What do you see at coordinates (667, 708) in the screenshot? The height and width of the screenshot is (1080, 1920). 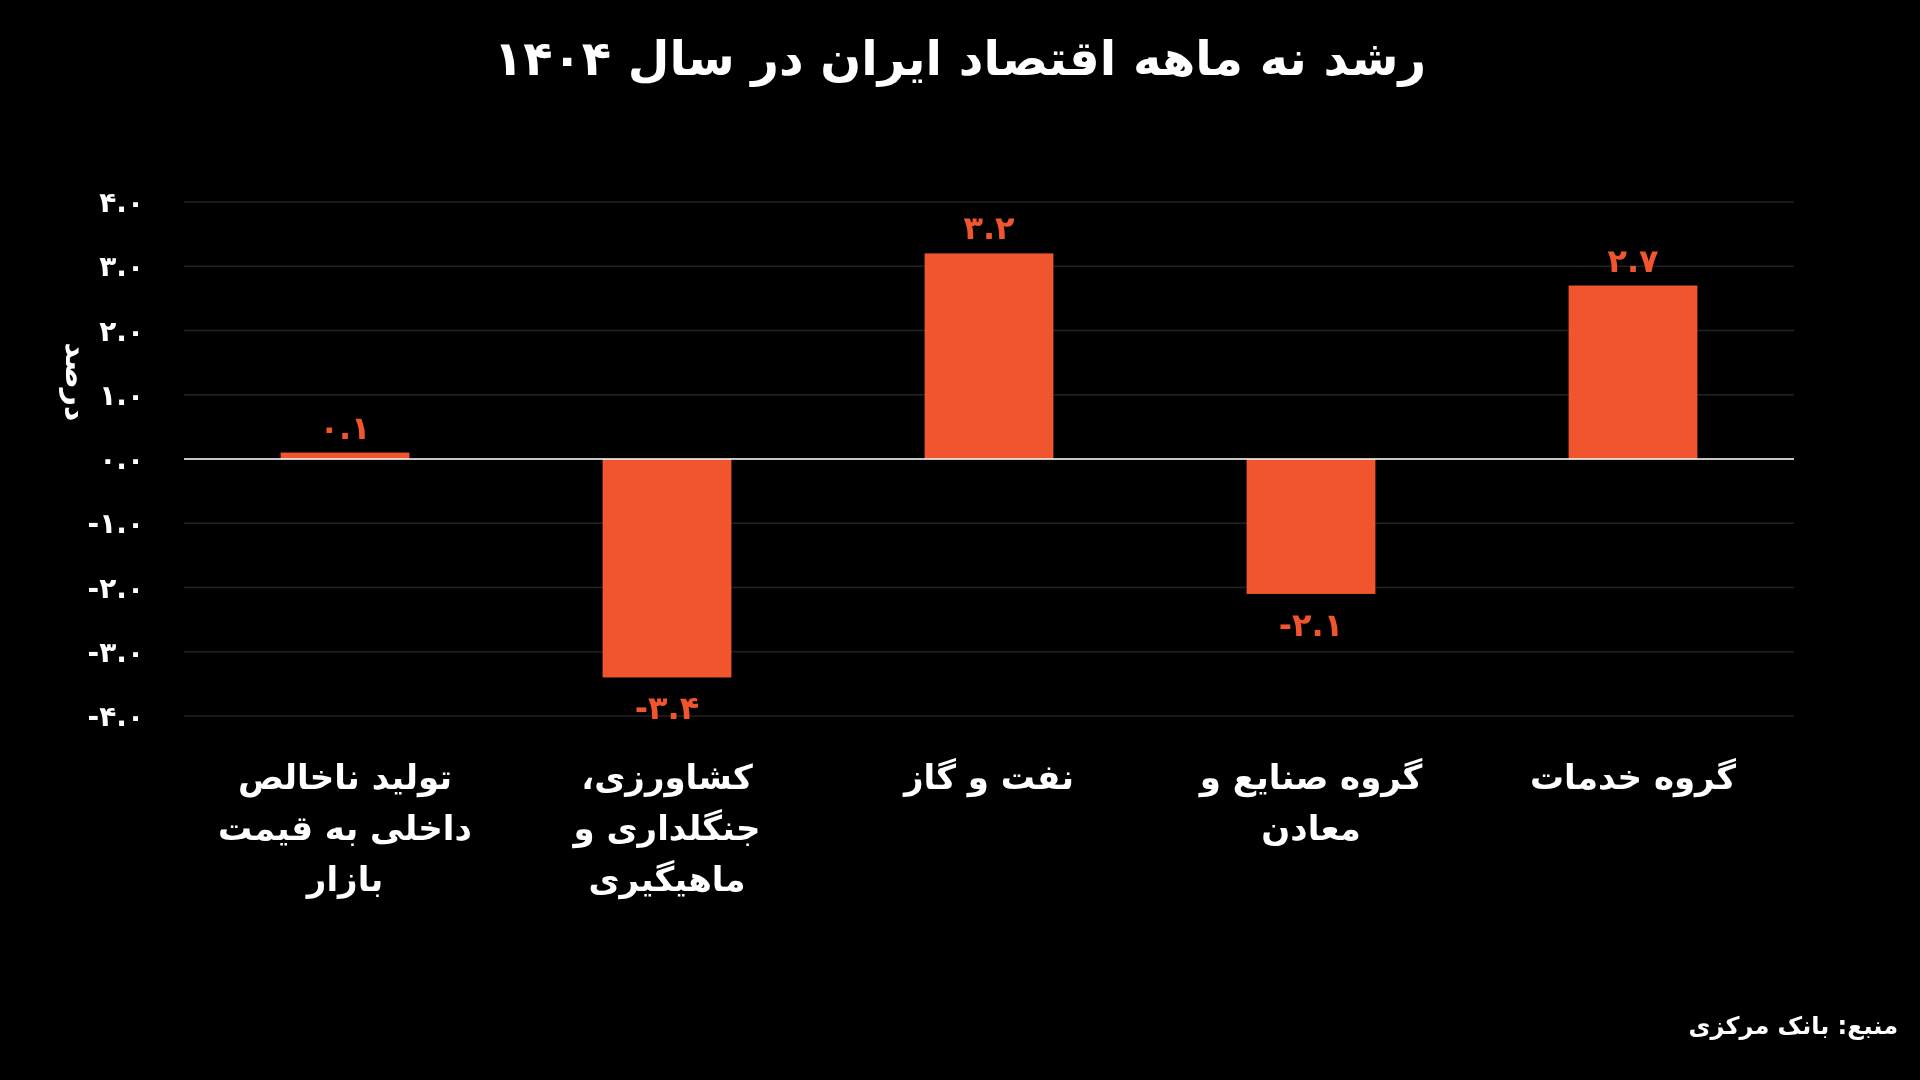 I see `data-label: -۳.۴` at bounding box center [667, 708].